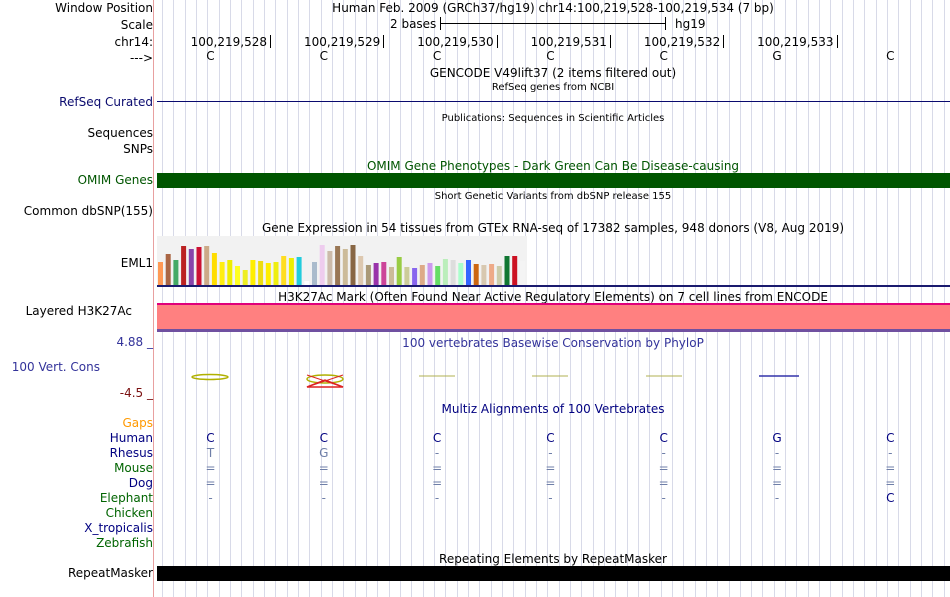  I want to click on gtex-background, so click(342, 260).